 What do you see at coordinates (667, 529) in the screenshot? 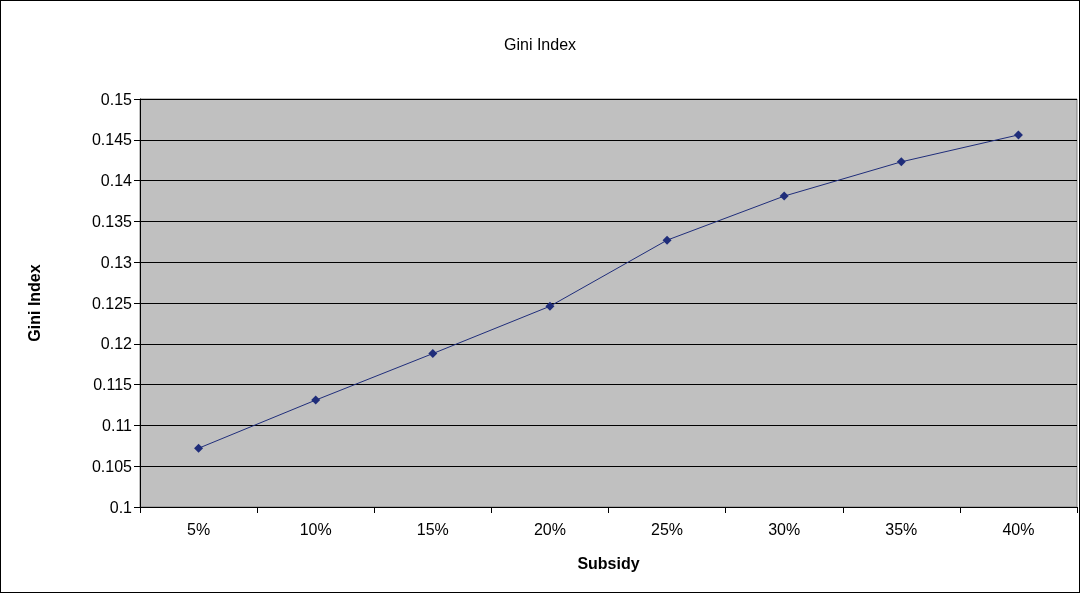
I see `x-tick-label: 25%` at bounding box center [667, 529].